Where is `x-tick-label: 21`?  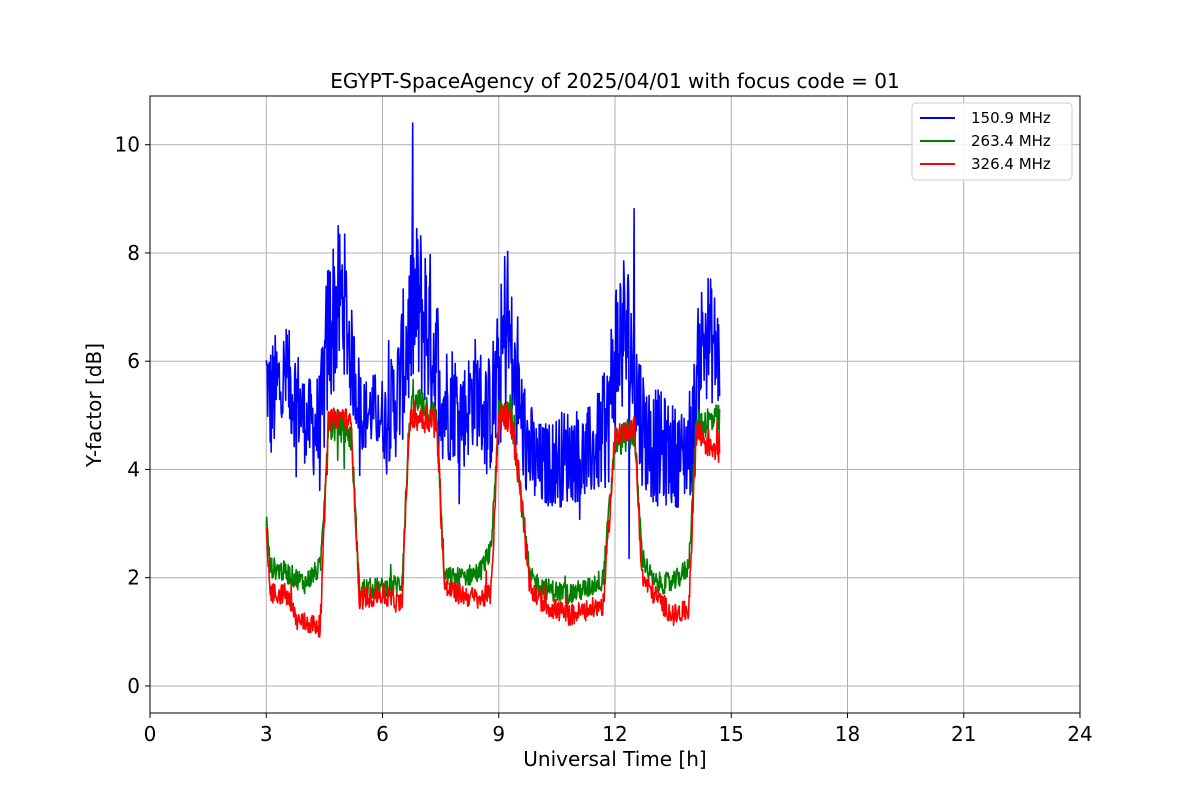
x-tick-label: 21 is located at coordinates (963, 734).